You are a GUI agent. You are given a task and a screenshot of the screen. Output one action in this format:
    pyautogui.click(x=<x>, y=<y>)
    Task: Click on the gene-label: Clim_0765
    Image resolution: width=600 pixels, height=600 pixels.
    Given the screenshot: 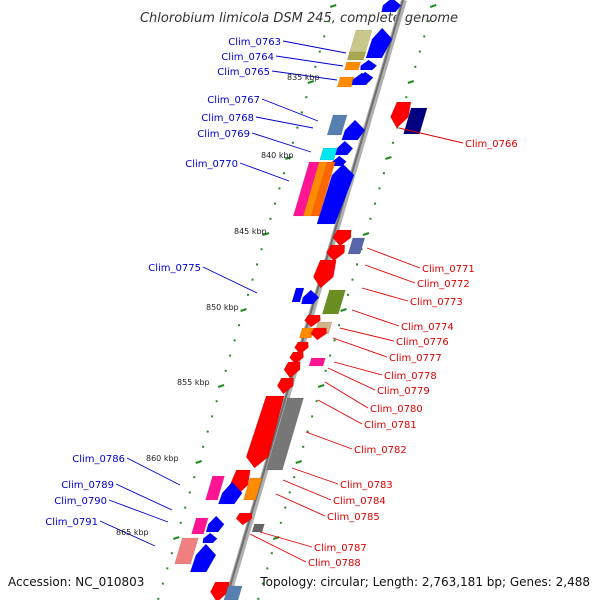 What is the action you would take?
    pyautogui.click(x=243, y=72)
    